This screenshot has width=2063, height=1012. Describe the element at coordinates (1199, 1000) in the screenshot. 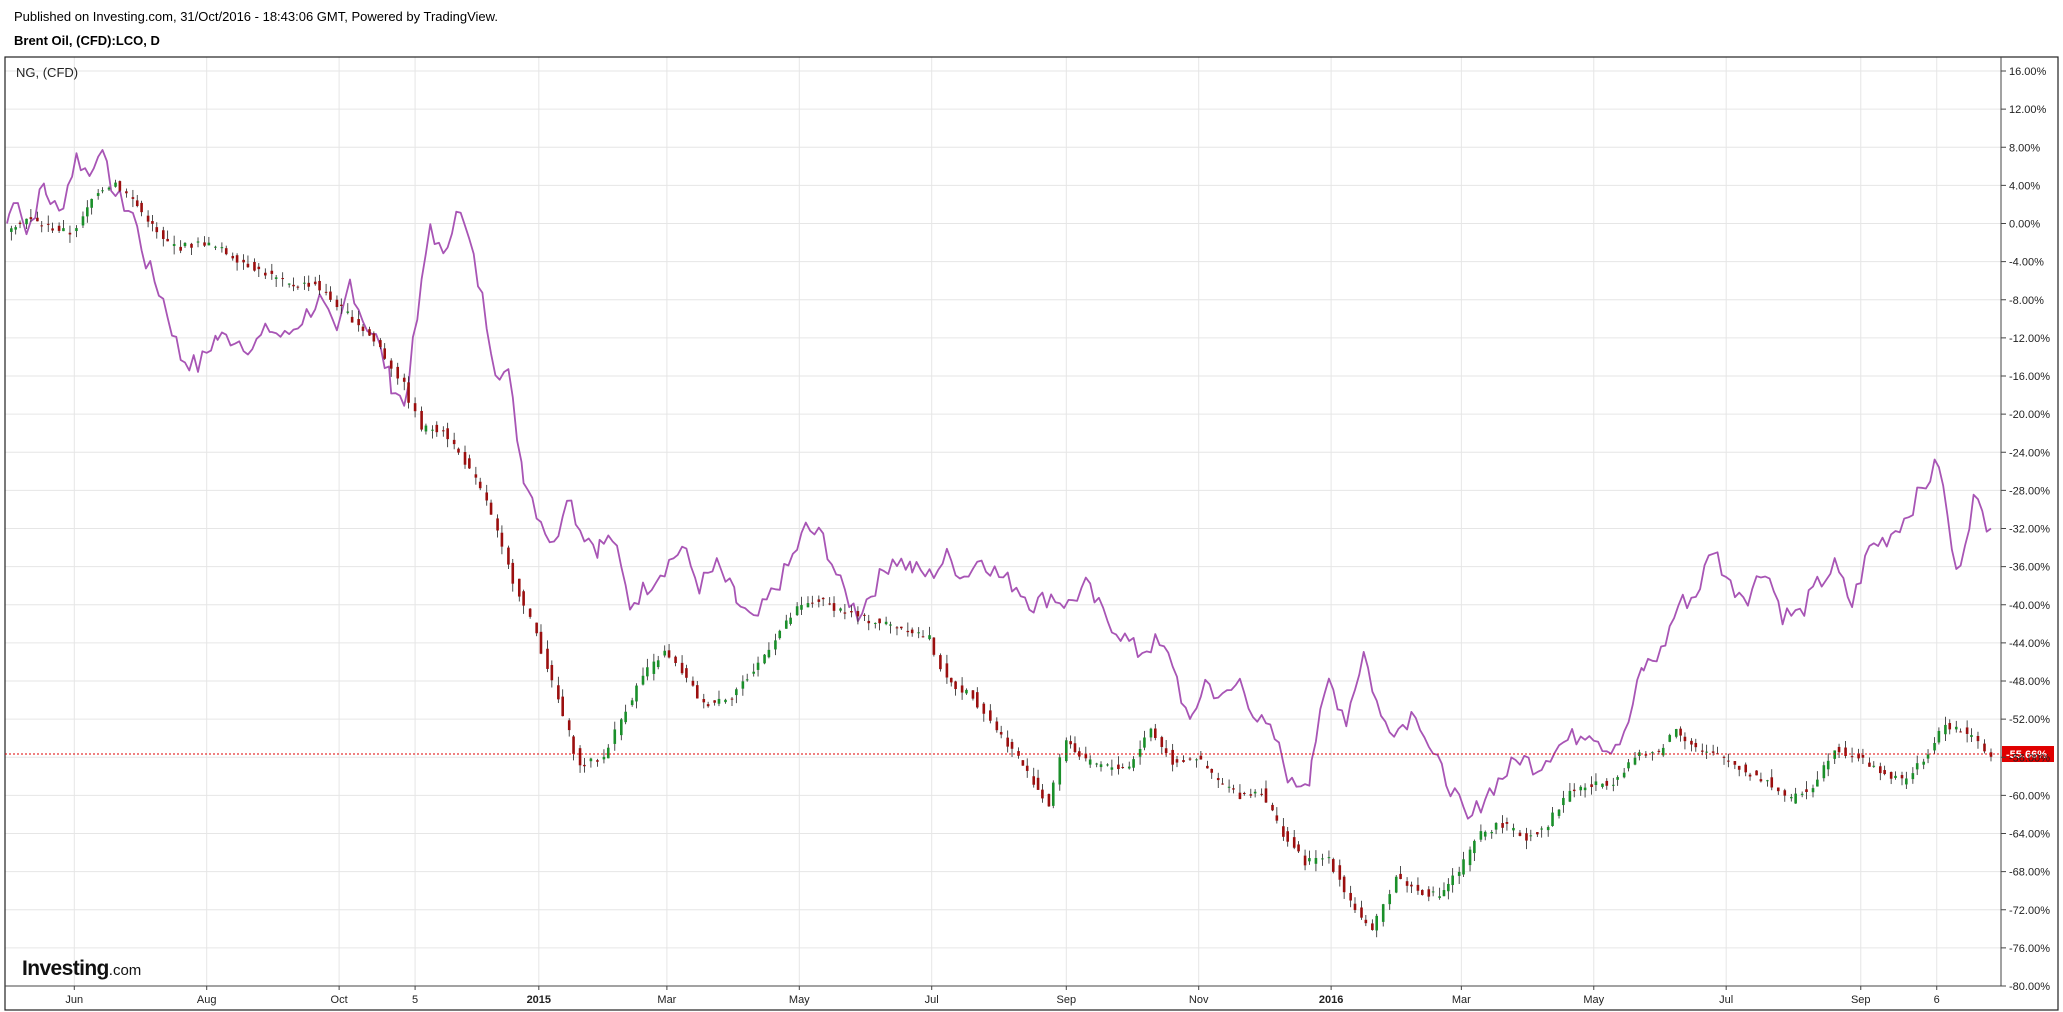

I see `x-tick-label: Nov` at that location.